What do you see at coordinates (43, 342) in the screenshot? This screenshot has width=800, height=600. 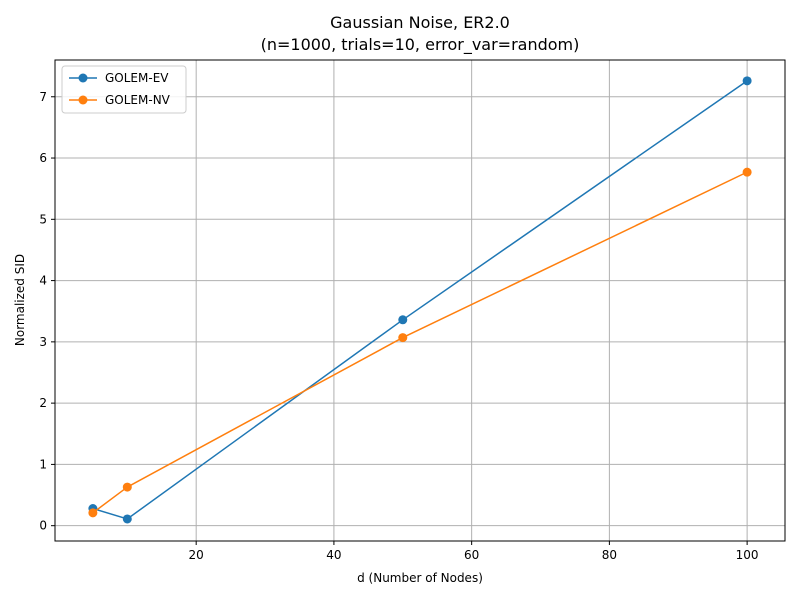 I see `y-tick-label: 3` at bounding box center [43, 342].